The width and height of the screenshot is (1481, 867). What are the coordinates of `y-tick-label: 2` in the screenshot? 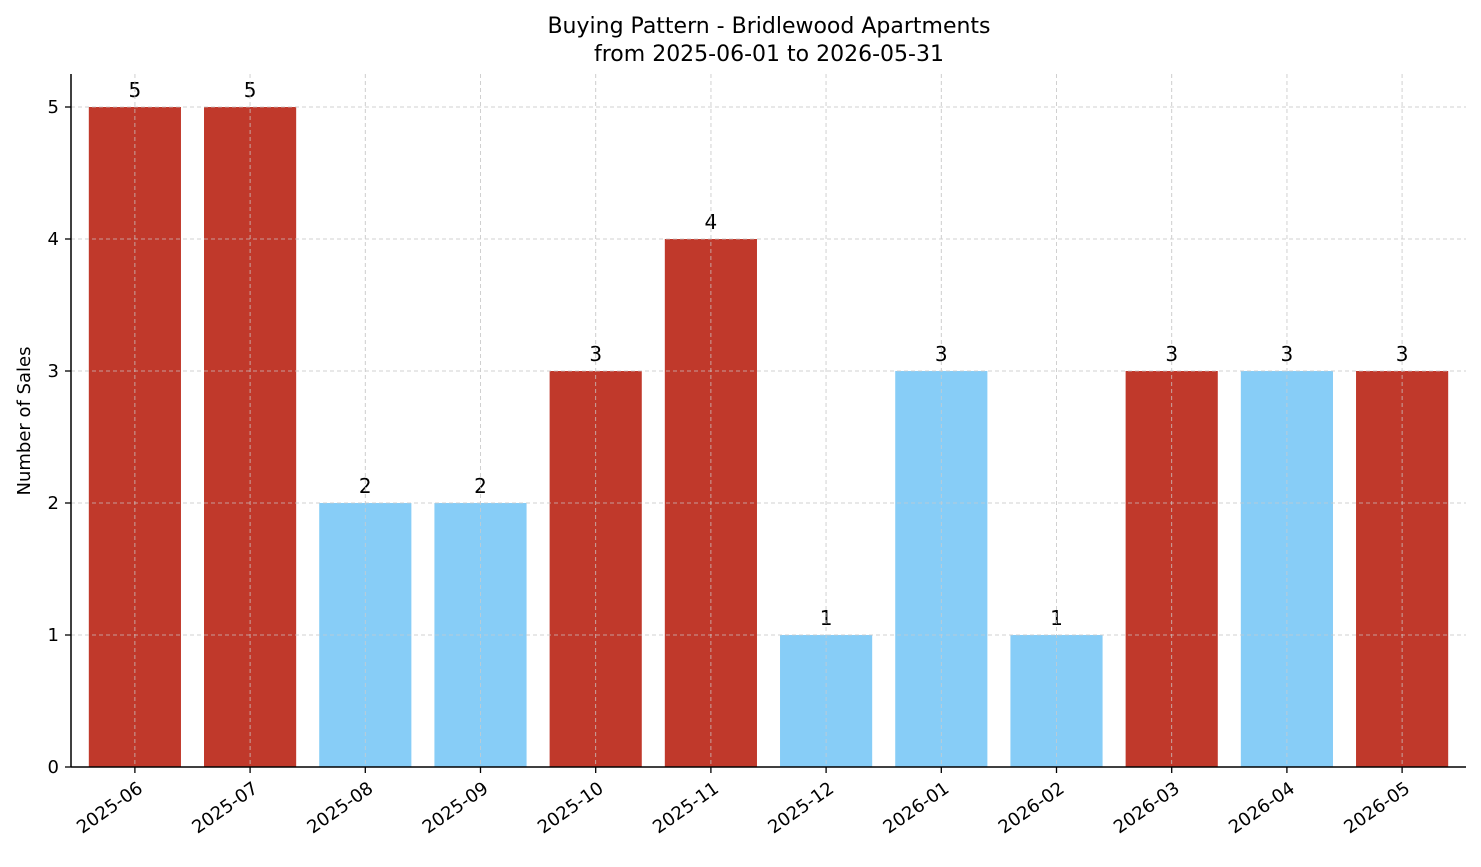 It's located at (53, 503).